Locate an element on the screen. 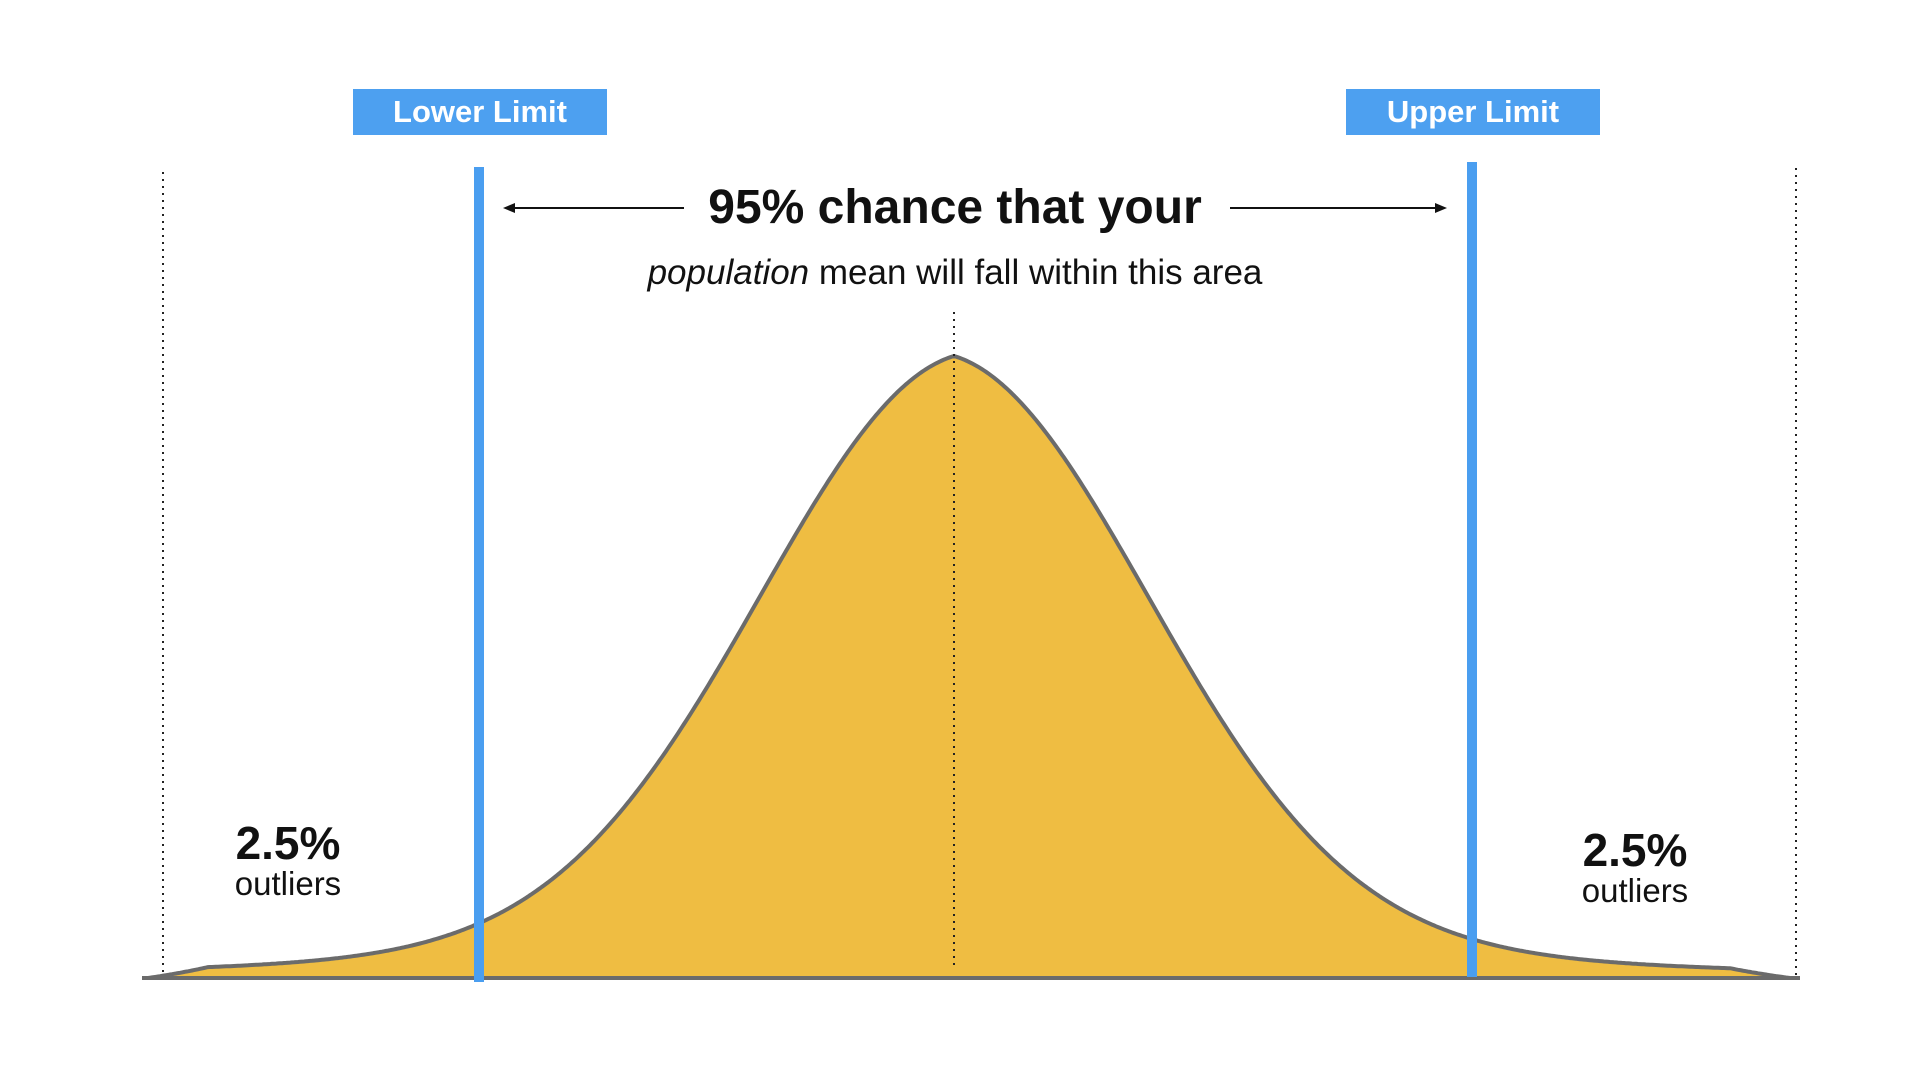  left-arrow is located at coordinates (593, 208).